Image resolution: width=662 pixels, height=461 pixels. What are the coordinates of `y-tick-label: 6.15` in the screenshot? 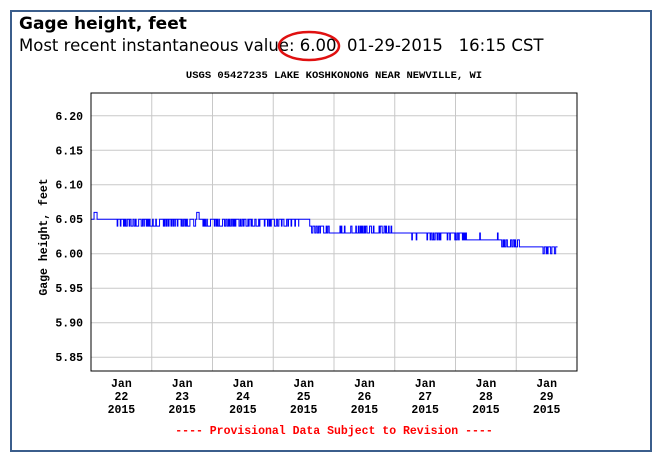 It's located at (69, 151).